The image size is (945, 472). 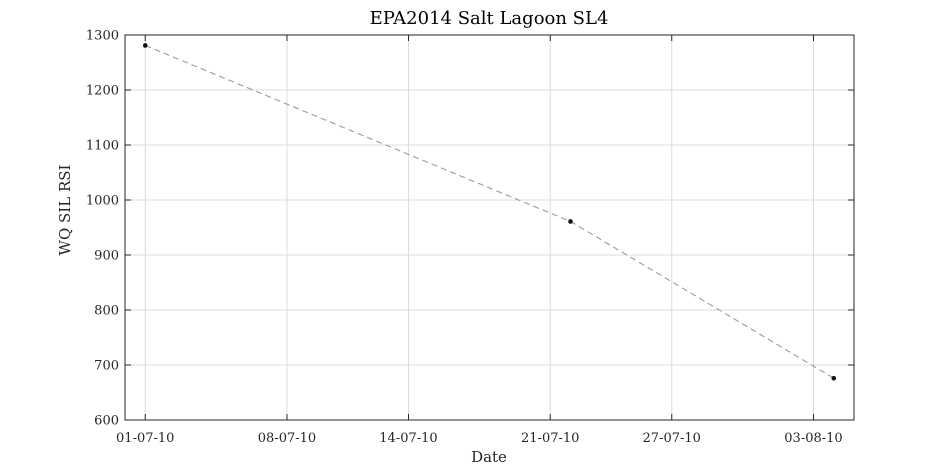 I want to click on chart-title: EPA2014 Salt Lagoon SL4, so click(x=489, y=18).